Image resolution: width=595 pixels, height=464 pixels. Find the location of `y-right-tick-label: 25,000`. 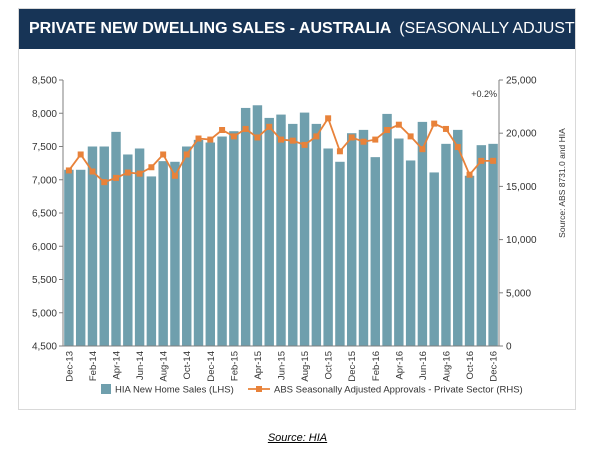

y-right-tick-label: 25,000 is located at coordinates (521, 81).